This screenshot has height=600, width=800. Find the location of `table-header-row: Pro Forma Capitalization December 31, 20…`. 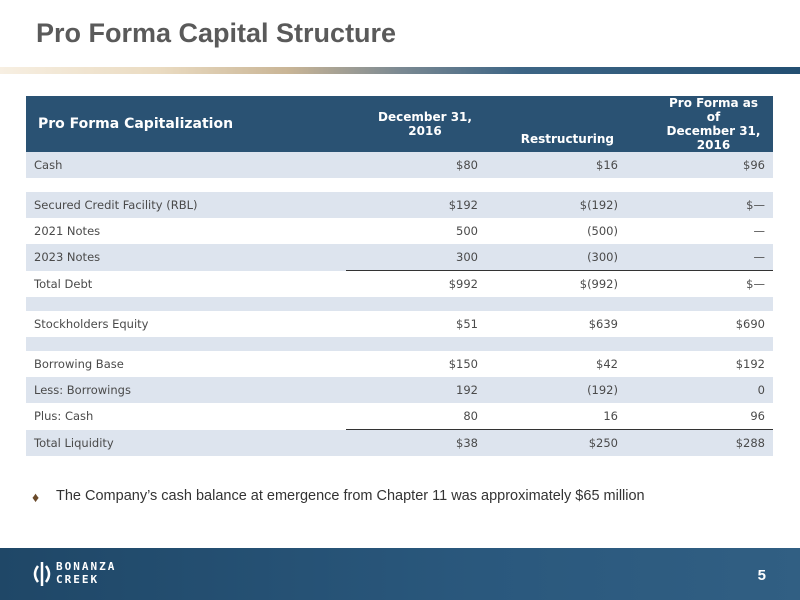

table-header-row: Pro Forma Capitalization December 31, 20… is located at coordinates (399, 124).